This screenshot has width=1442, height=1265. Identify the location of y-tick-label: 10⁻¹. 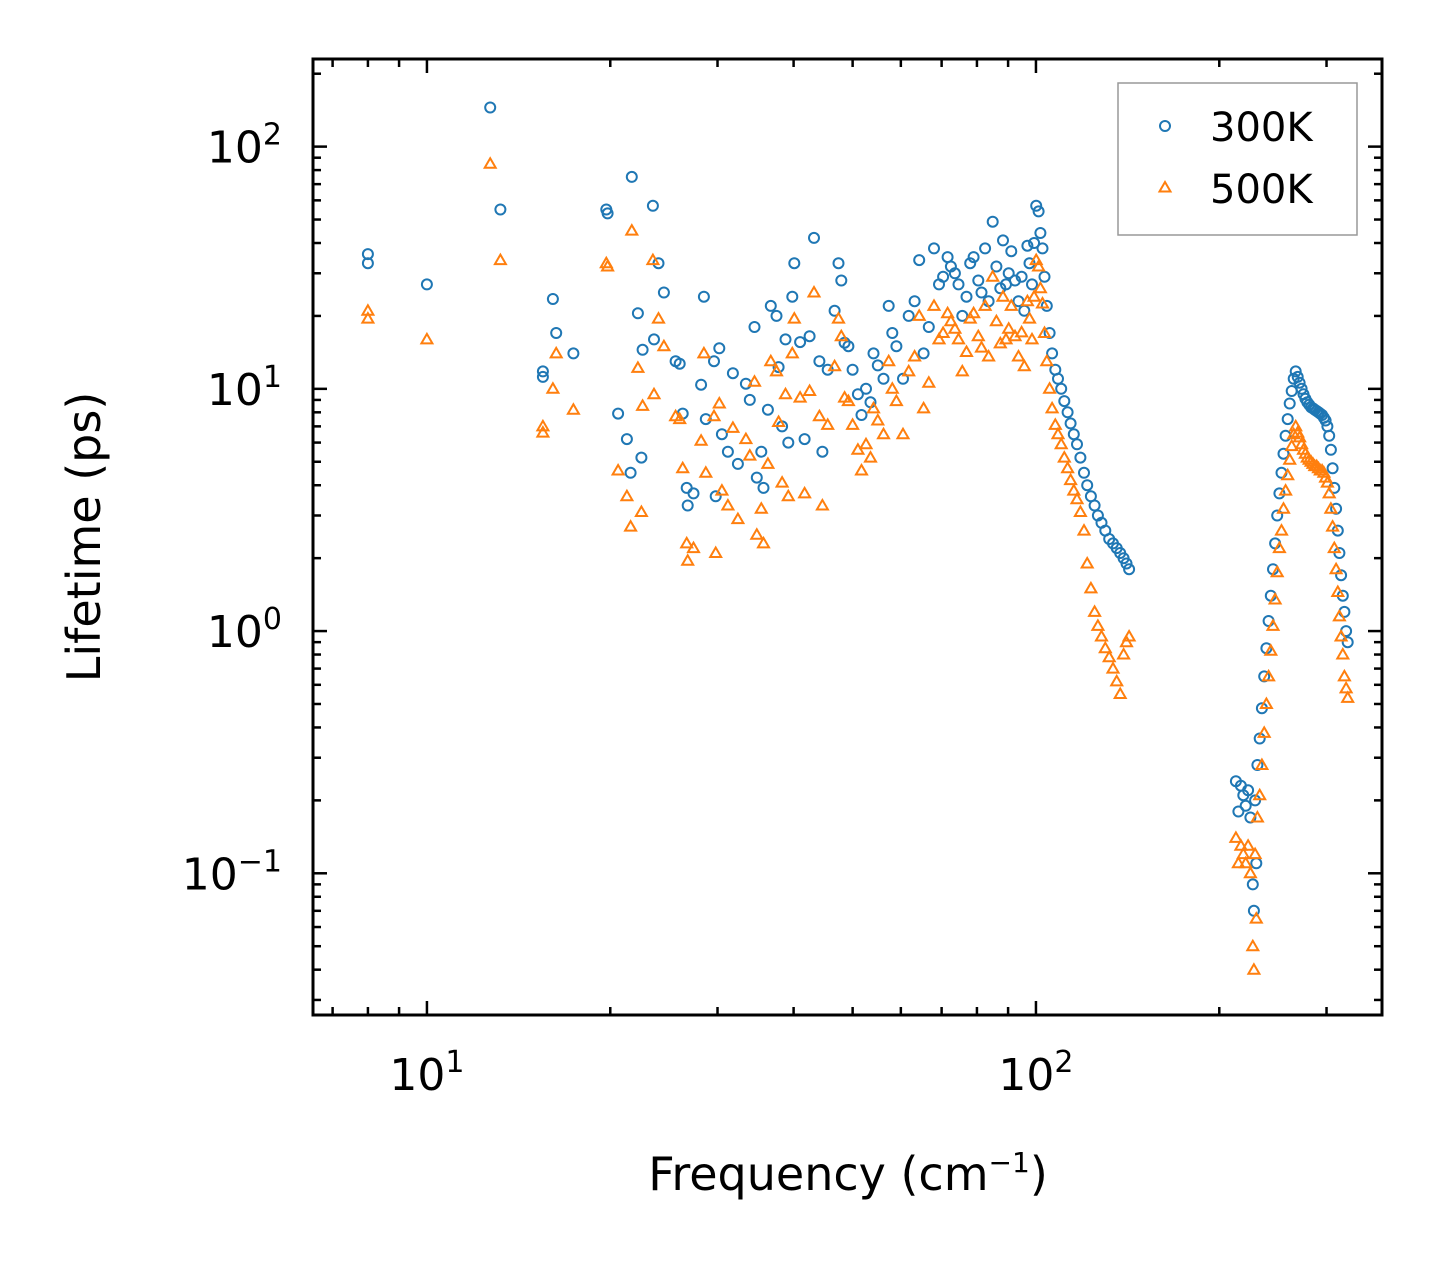
(232, 872).